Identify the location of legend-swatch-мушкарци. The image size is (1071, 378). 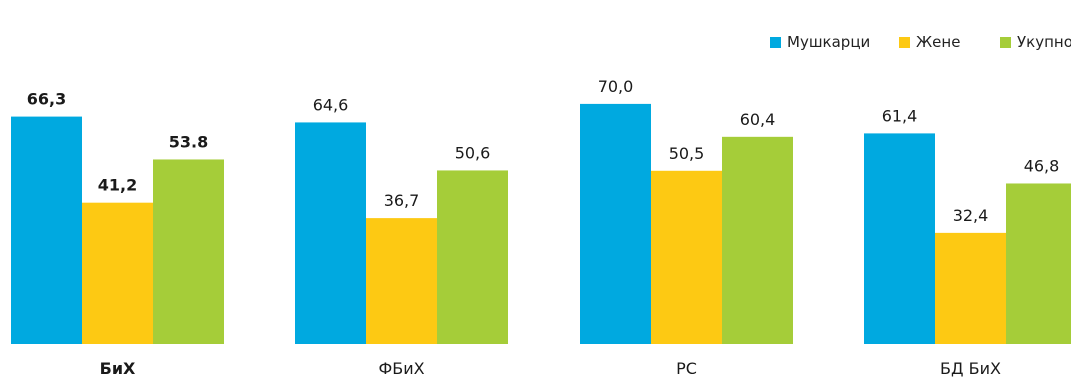
(775, 42).